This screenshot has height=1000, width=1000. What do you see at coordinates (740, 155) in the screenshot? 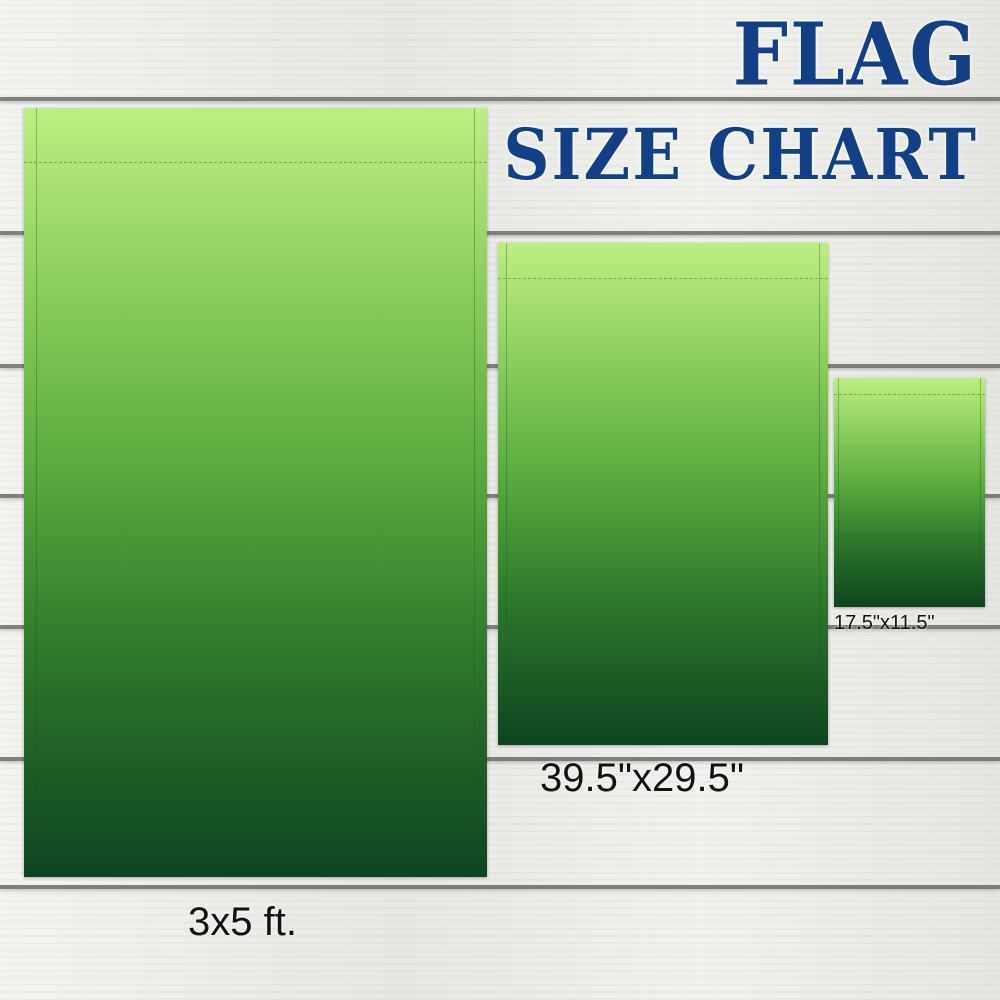
I see `title-line-2: SIZE CHART` at bounding box center [740, 155].